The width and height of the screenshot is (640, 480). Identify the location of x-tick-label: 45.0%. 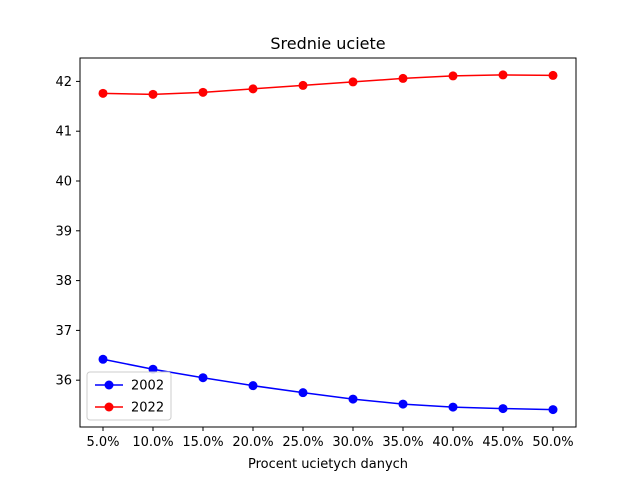
(502, 442).